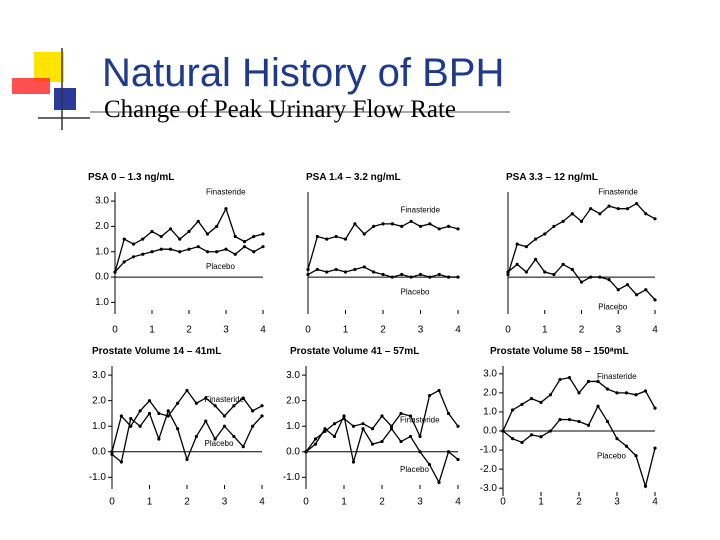 The height and width of the screenshot is (540, 720). I want to click on y-tick-label: 3.0, so click(490, 373).